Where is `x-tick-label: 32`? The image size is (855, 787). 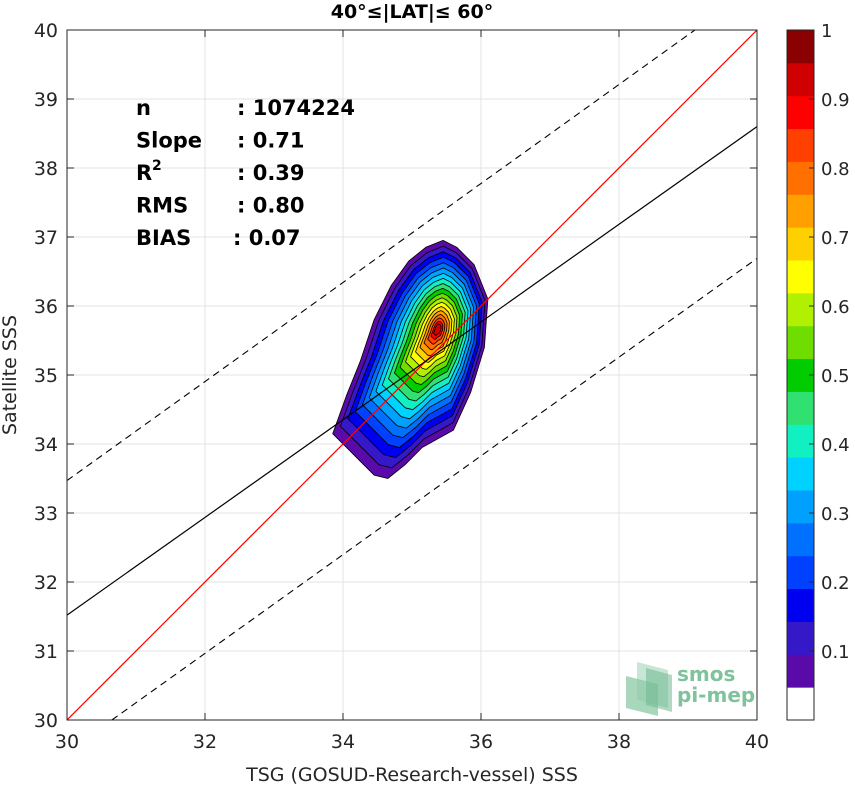 x-tick-label: 32 is located at coordinates (205, 742).